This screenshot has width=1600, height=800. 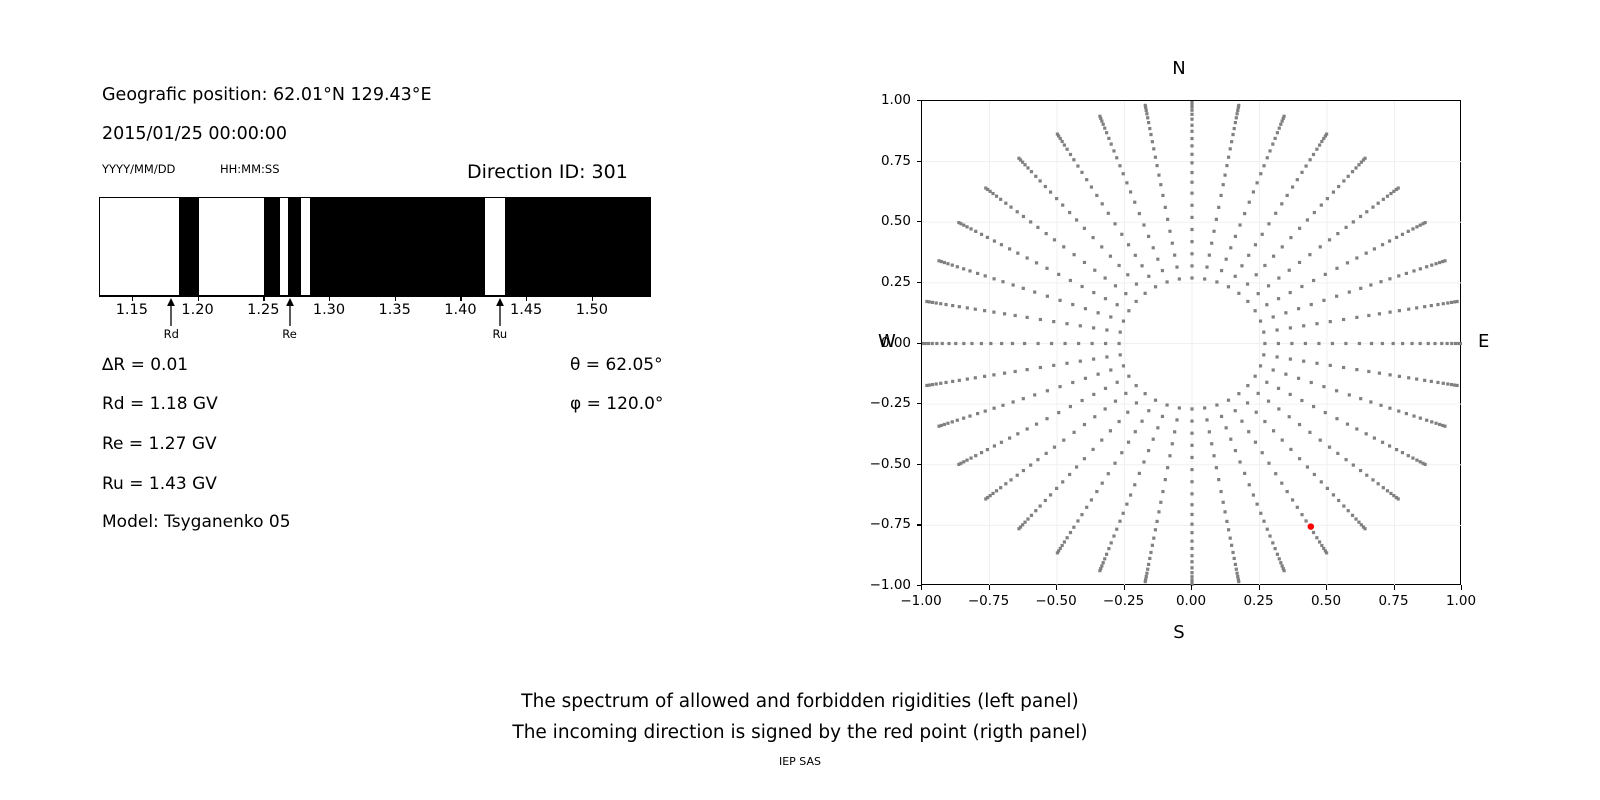 What do you see at coordinates (499, 312) in the screenshot?
I see `arrow-up-icon` at bounding box center [499, 312].